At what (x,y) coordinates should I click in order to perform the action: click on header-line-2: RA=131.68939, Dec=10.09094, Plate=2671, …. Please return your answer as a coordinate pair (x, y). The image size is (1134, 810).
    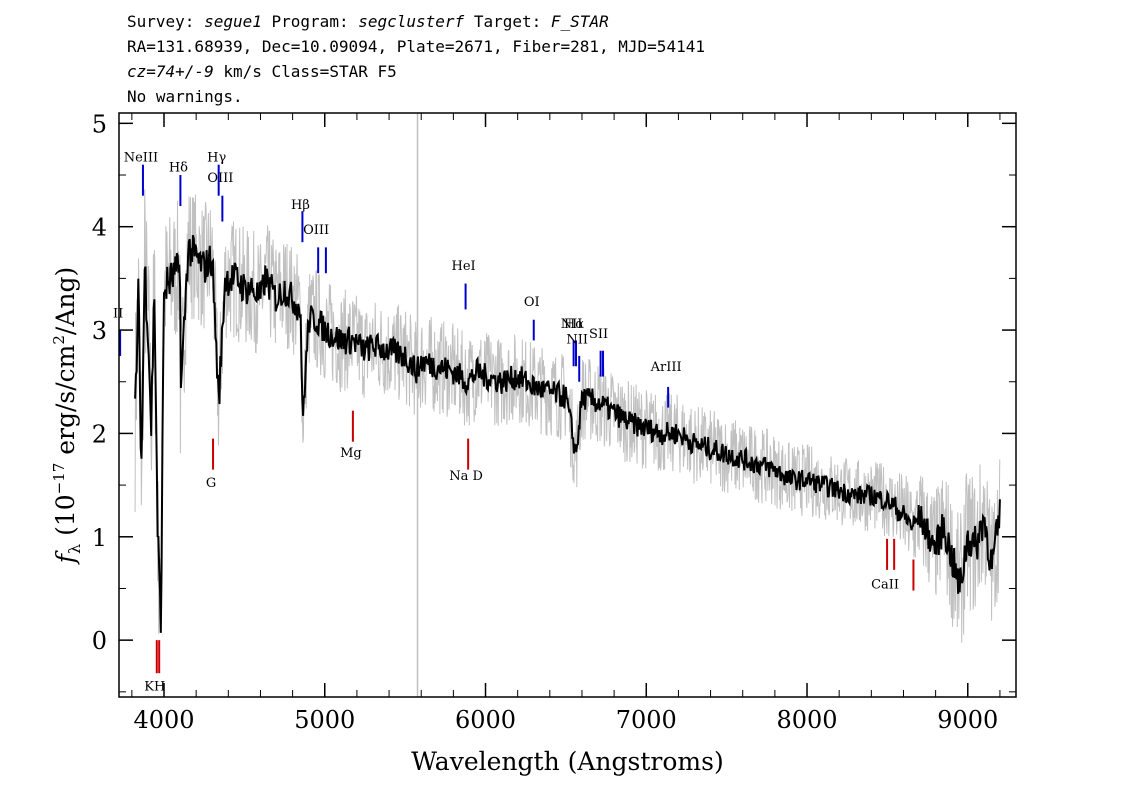
    Looking at the image, I should click on (416, 46).